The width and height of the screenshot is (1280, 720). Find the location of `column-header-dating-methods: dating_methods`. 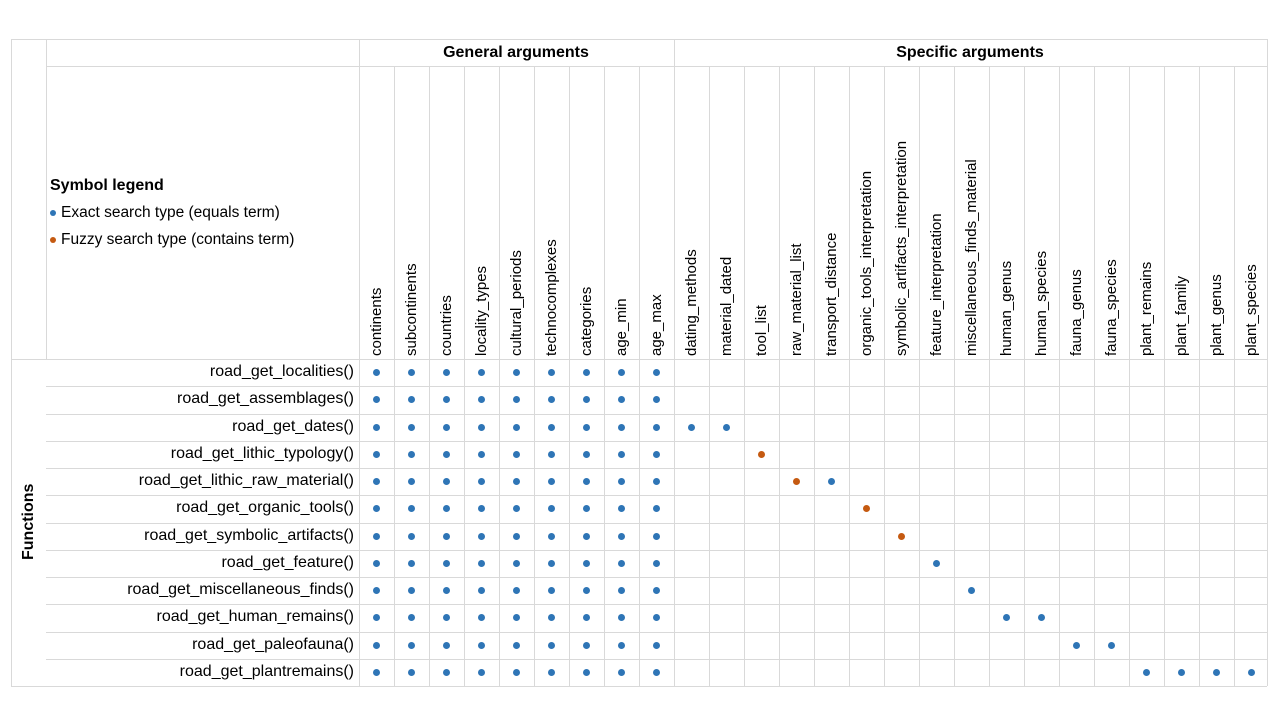

column-header-dating-methods: dating_methods is located at coordinates (691, 302).